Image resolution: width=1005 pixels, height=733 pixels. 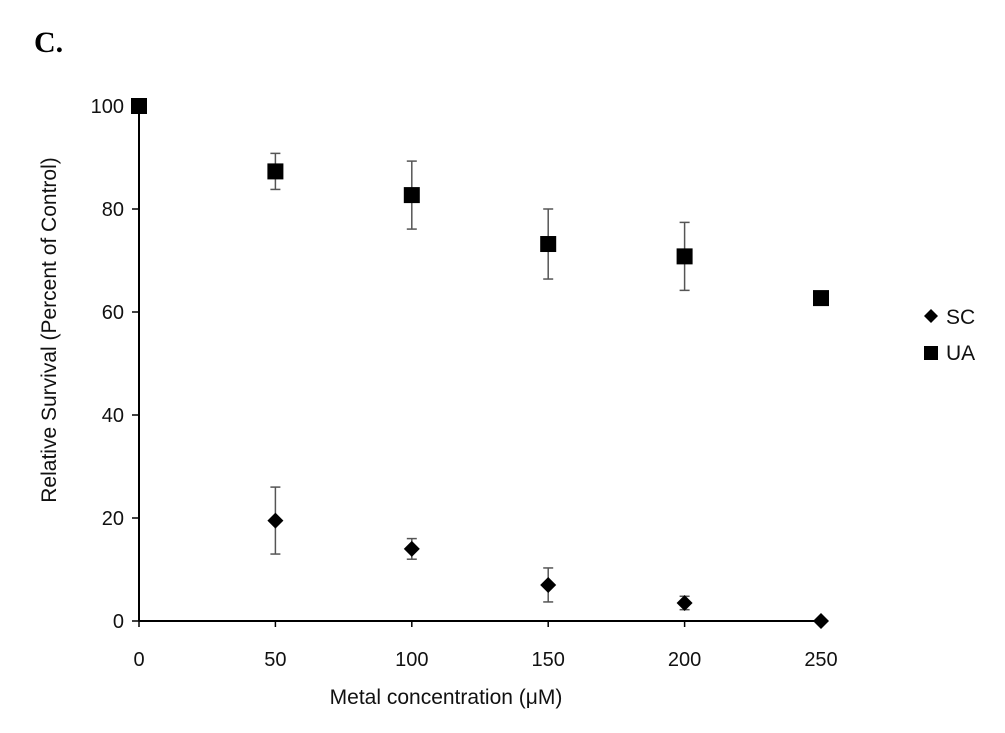 I want to click on legend-item-ua: UA, so click(x=949, y=353).